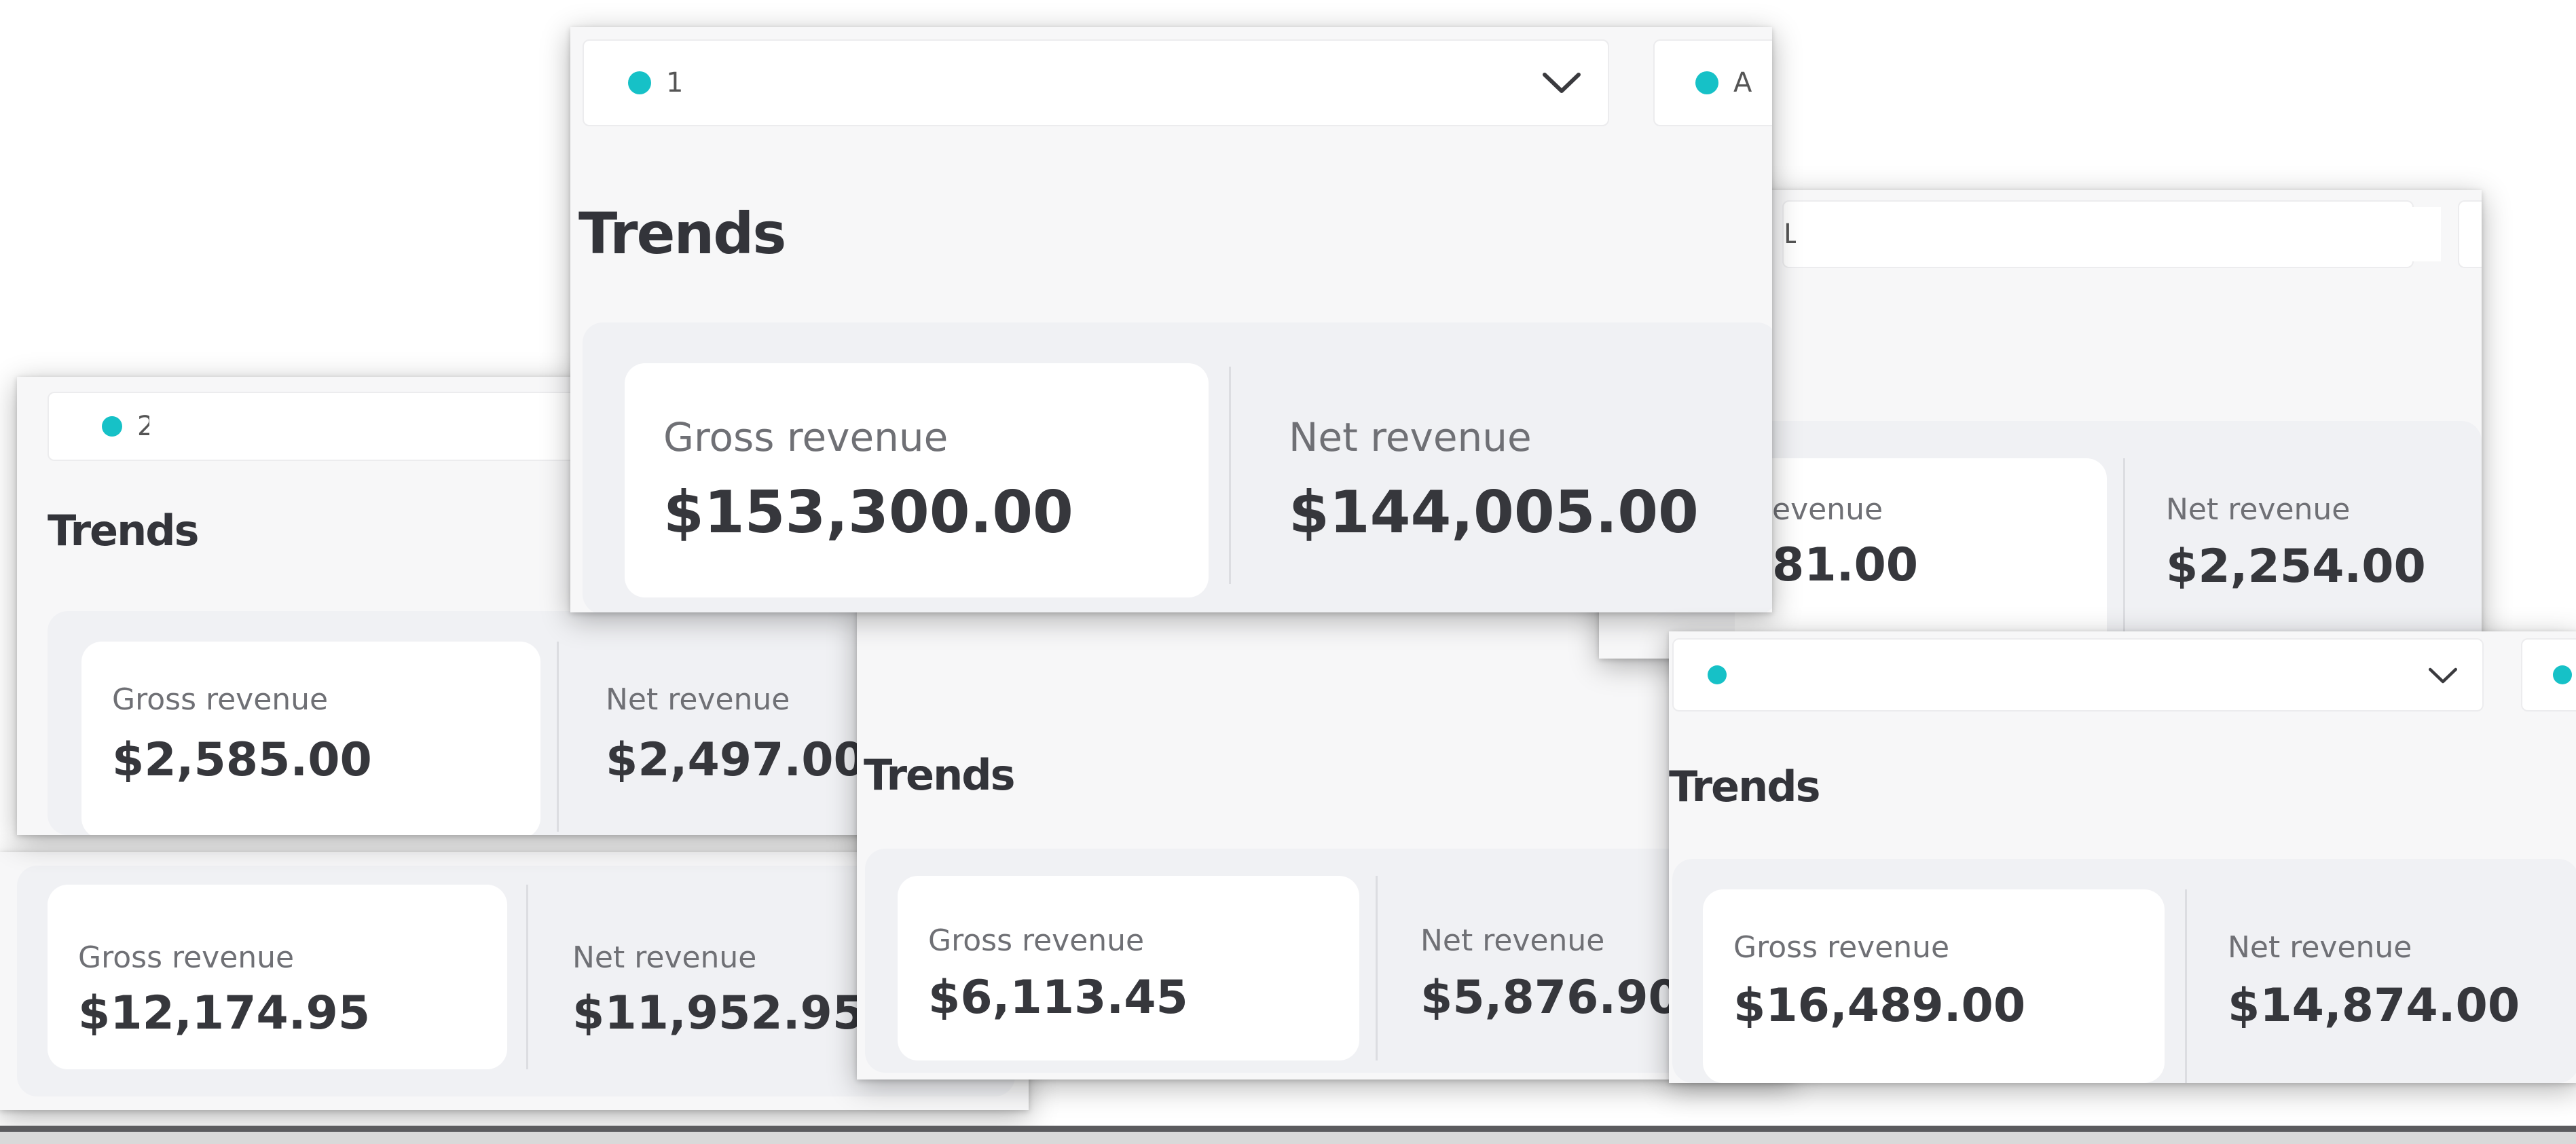 This screenshot has height=1144, width=2576. What do you see at coordinates (675, 82) in the screenshot?
I see `account-selector-value: 1` at bounding box center [675, 82].